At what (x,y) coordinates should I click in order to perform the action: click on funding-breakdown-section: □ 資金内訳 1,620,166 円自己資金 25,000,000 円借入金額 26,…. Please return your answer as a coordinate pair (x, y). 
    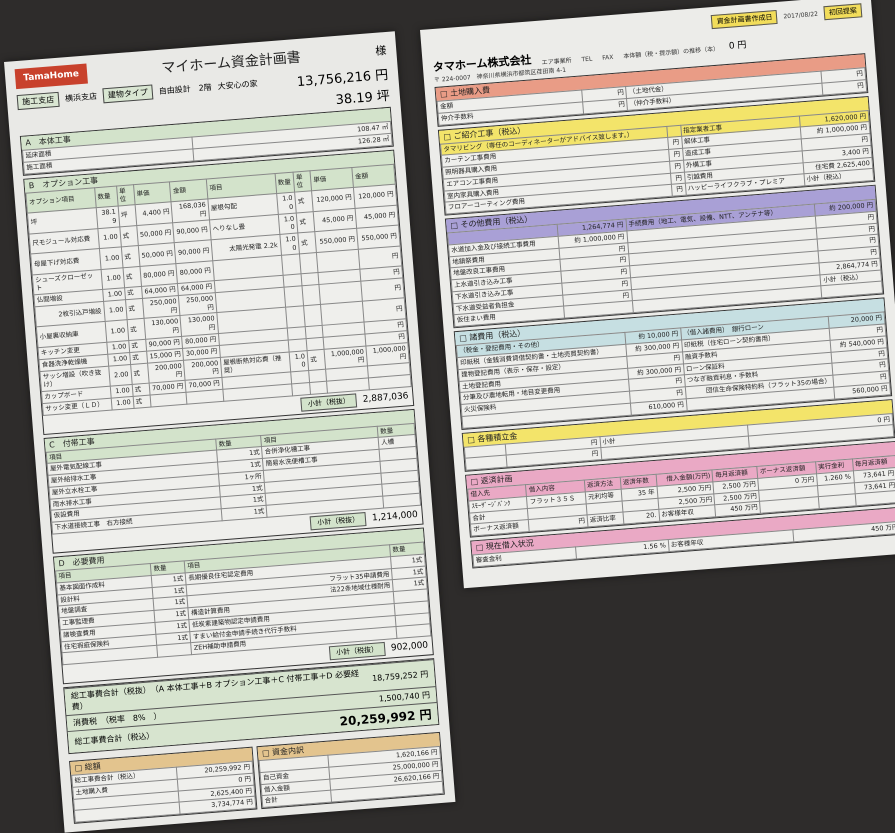
    Looking at the image, I should click on (350, 770).